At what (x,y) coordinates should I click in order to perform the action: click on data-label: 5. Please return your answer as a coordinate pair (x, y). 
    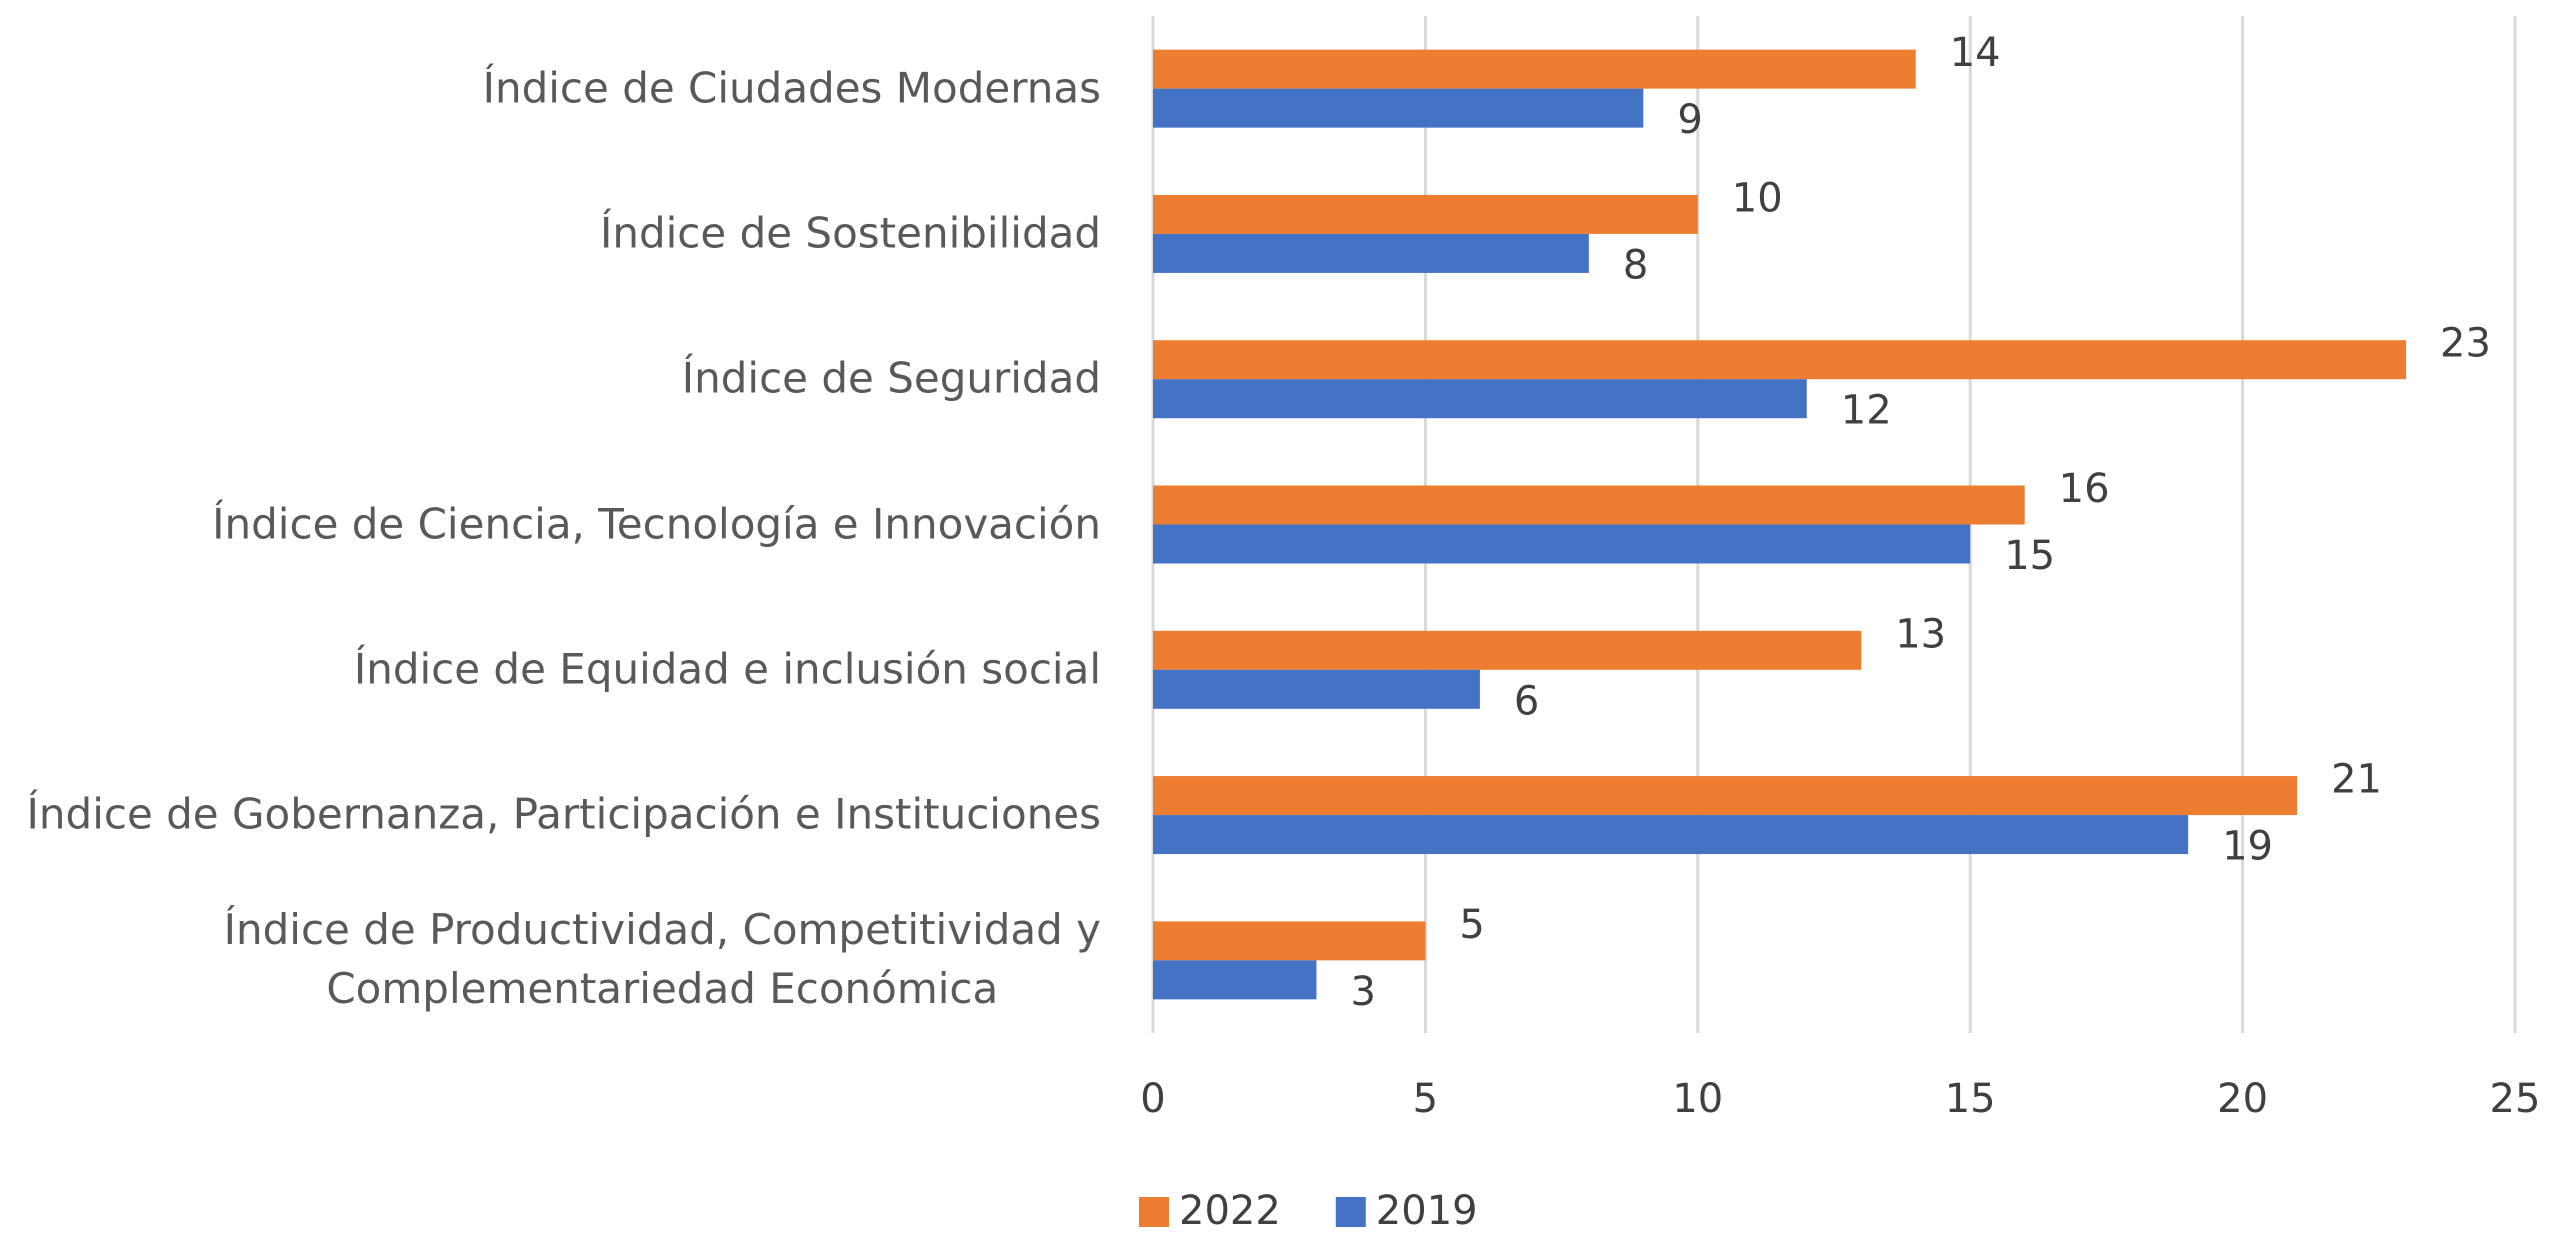
    Looking at the image, I should click on (1471, 925).